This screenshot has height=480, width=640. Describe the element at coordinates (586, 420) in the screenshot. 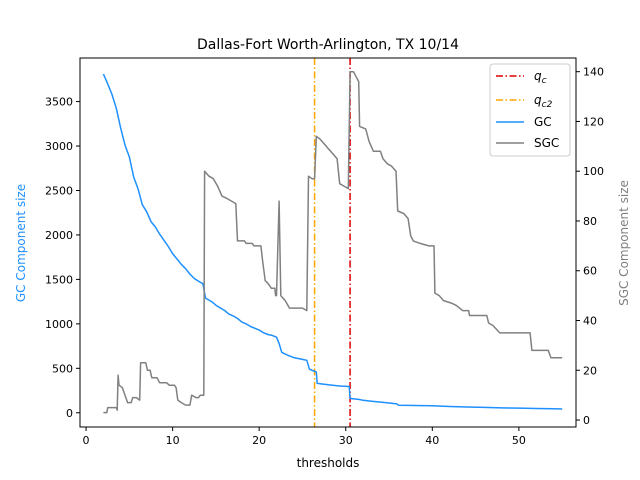

I see `y2-tick-label: 0` at that location.